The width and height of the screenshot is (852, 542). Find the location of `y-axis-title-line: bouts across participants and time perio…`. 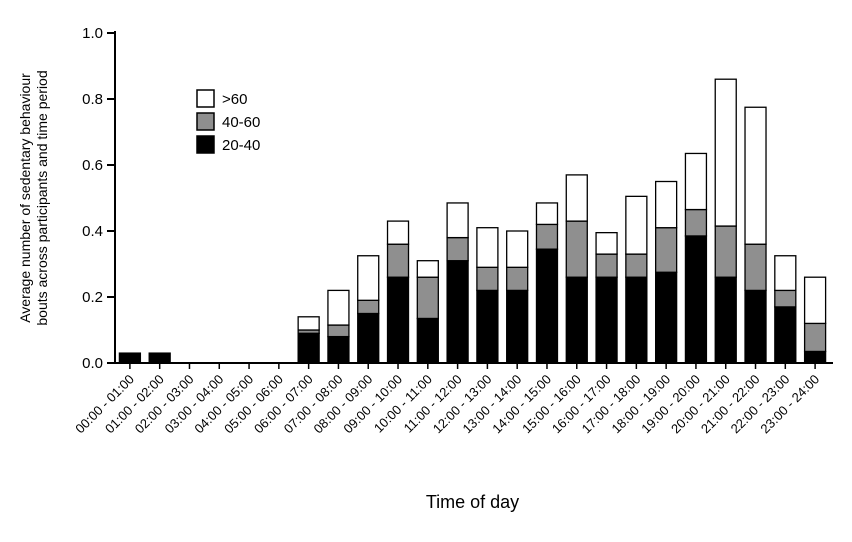

y-axis-title-line: bouts across participants and time perio… is located at coordinates (42, 197).